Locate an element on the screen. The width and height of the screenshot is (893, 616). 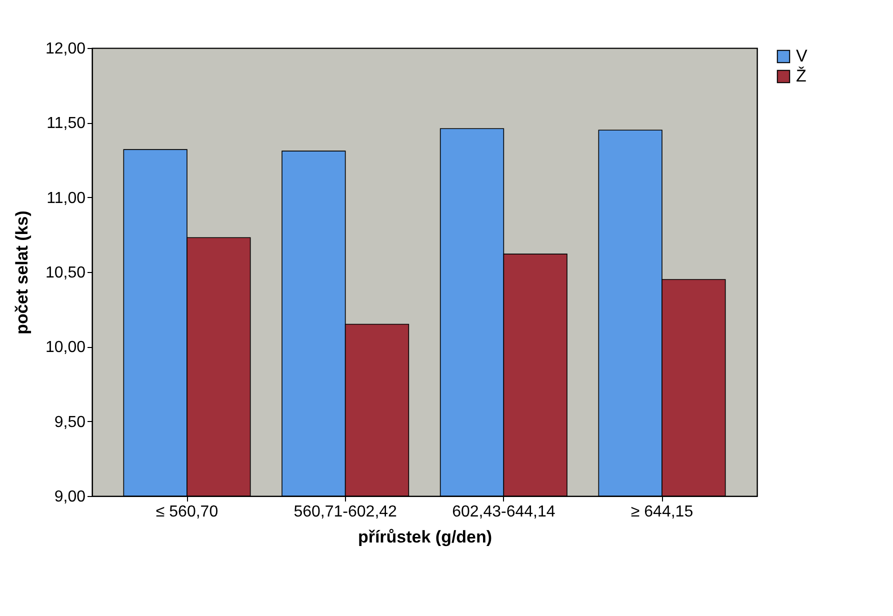
x-tick-label: ≤ 560,70 is located at coordinates (187, 512).